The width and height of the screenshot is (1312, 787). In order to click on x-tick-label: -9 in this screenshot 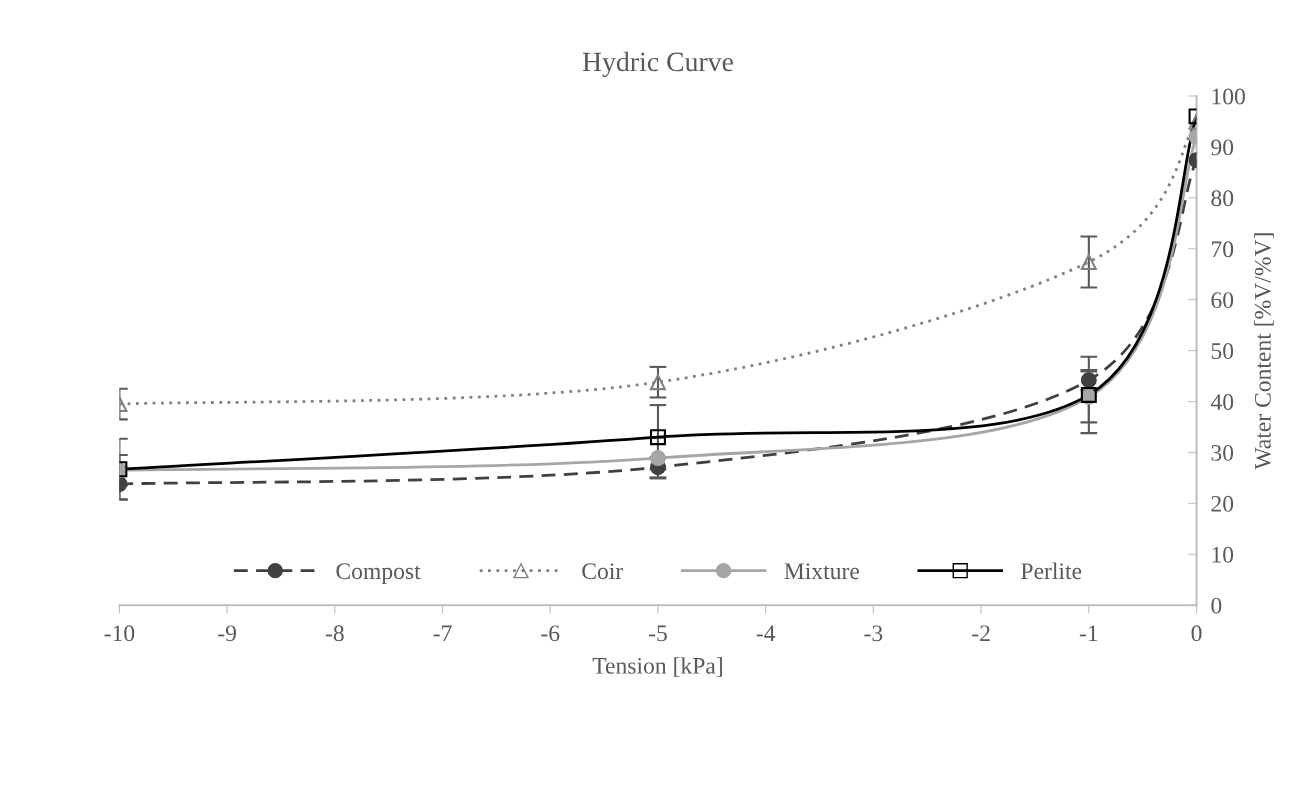, I will do `click(227, 633)`.